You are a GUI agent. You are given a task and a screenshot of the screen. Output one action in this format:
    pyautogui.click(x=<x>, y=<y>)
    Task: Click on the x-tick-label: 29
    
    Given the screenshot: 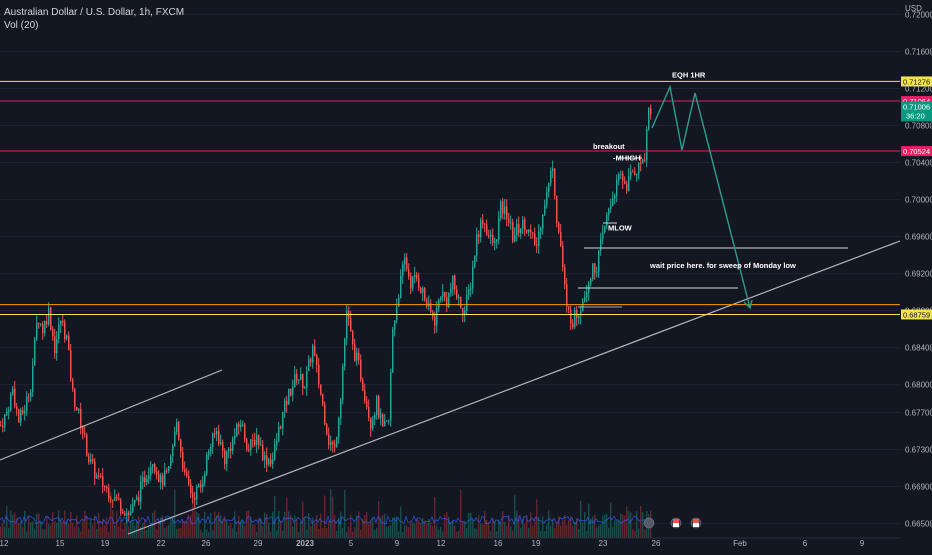 What is the action you would take?
    pyautogui.click(x=258, y=543)
    